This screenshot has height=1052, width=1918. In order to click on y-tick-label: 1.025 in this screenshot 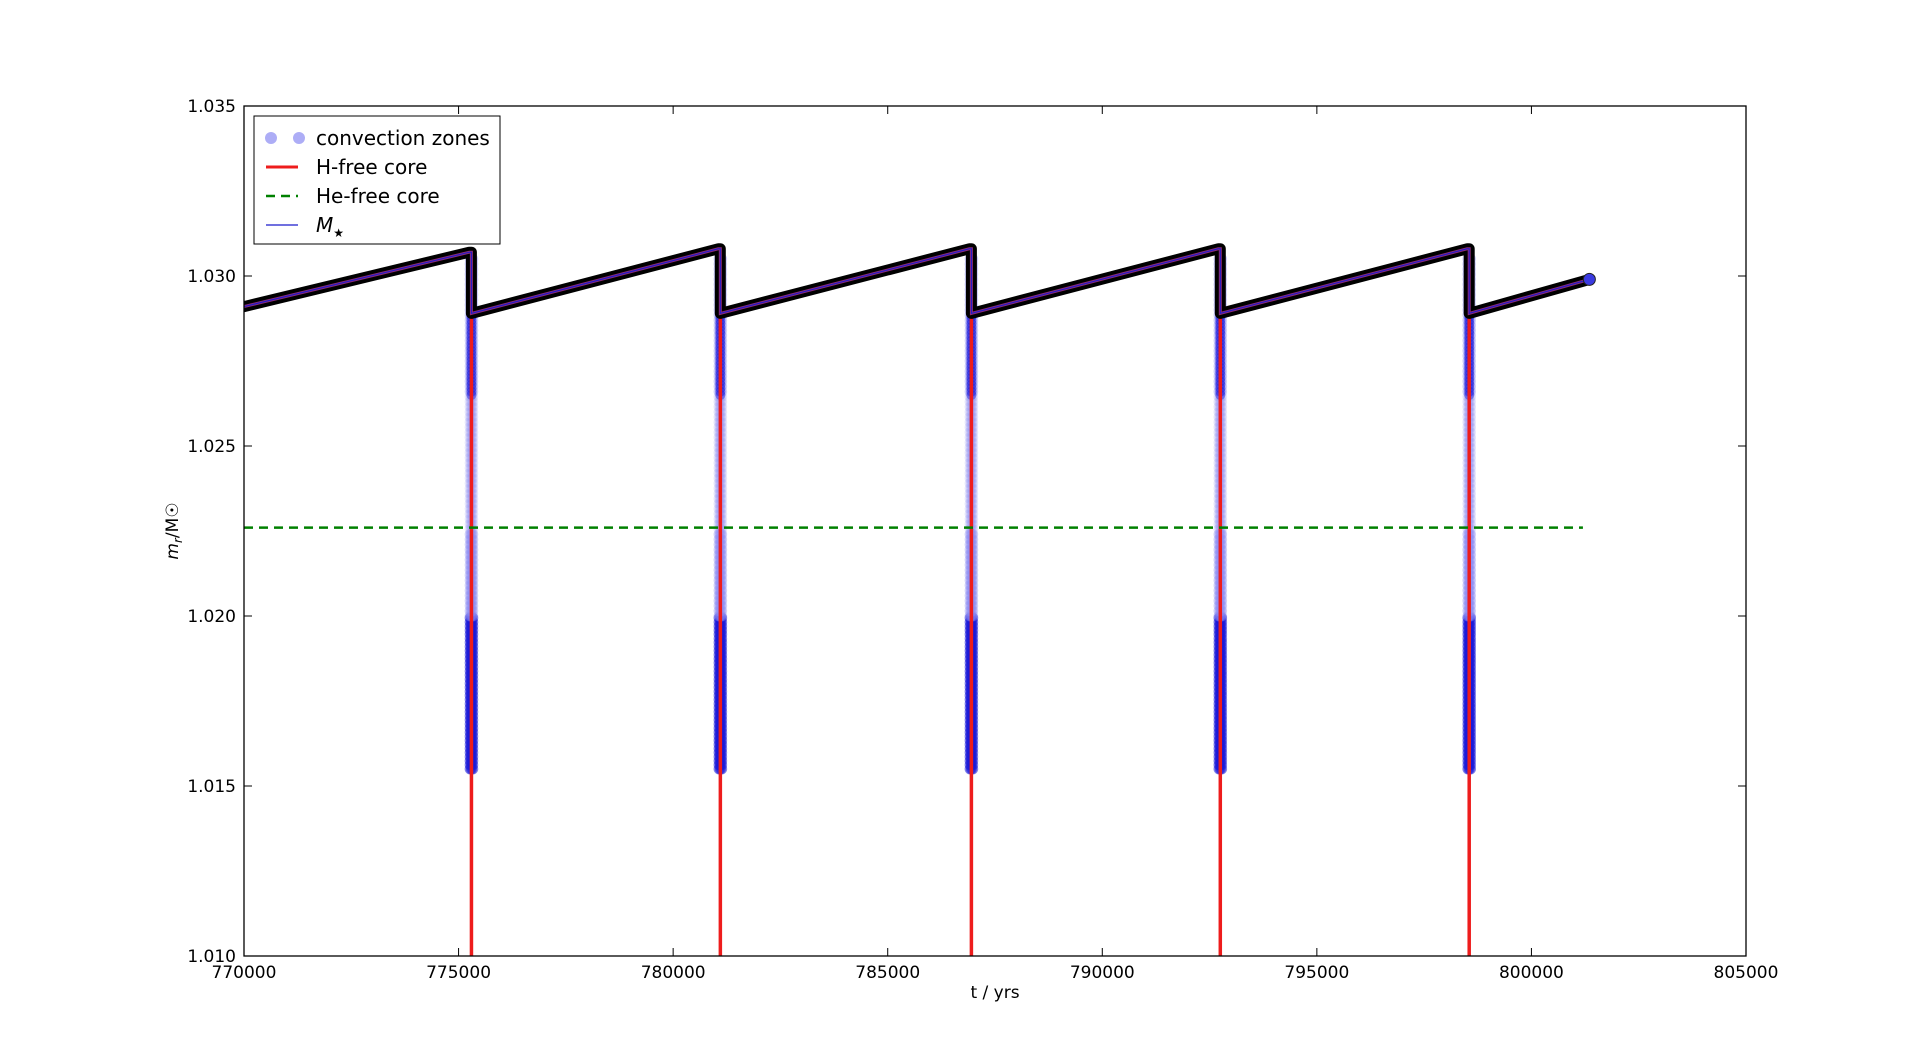, I will do `click(211, 447)`.